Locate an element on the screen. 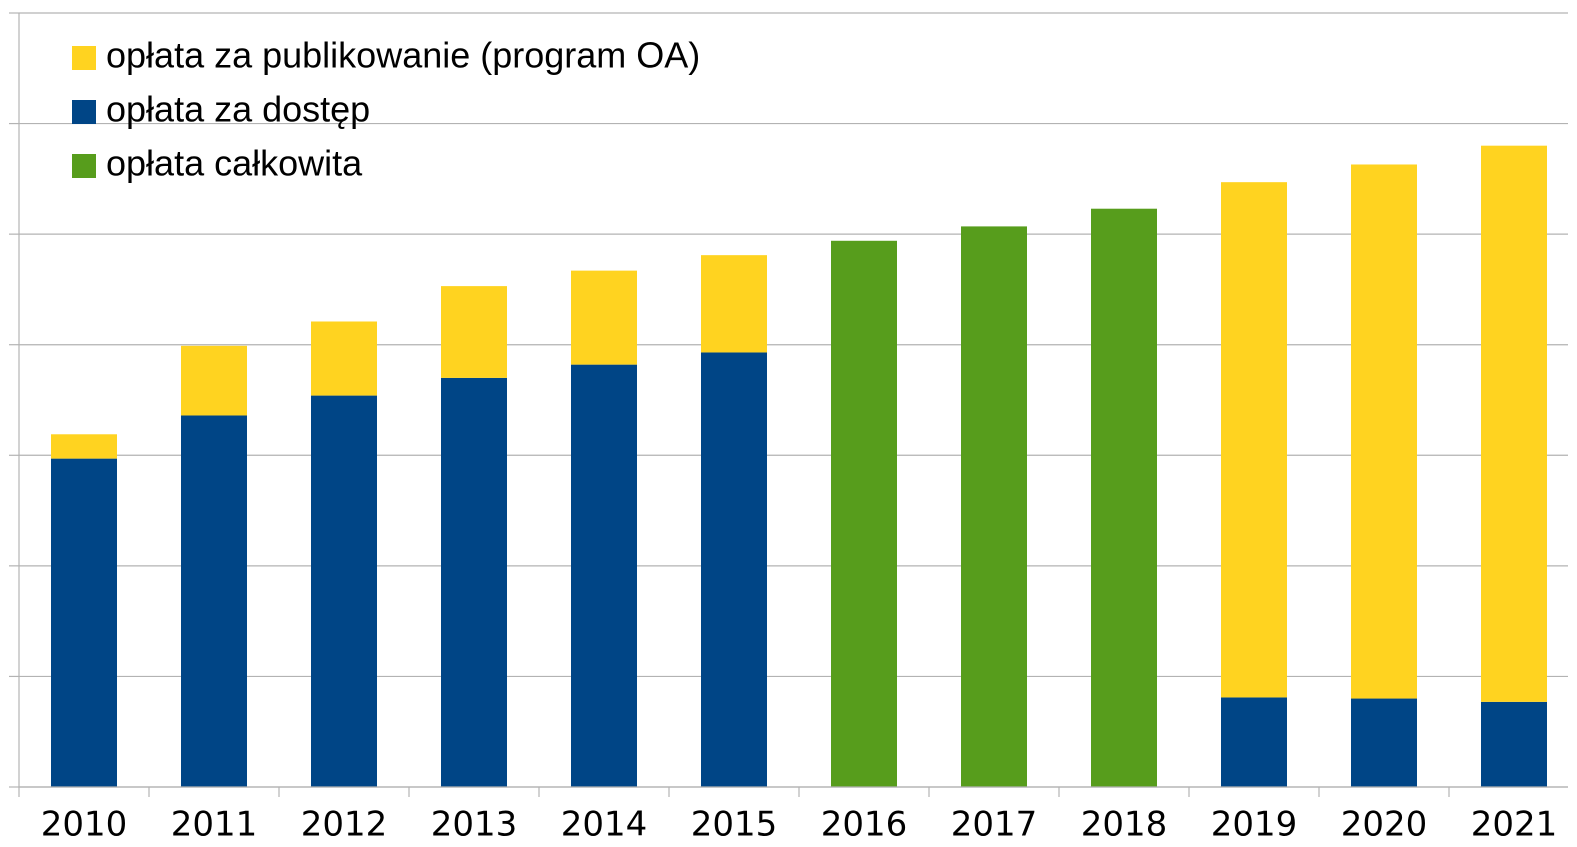 This screenshot has height=847, width=1577. x-tick-label: 2011 is located at coordinates (214, 825).